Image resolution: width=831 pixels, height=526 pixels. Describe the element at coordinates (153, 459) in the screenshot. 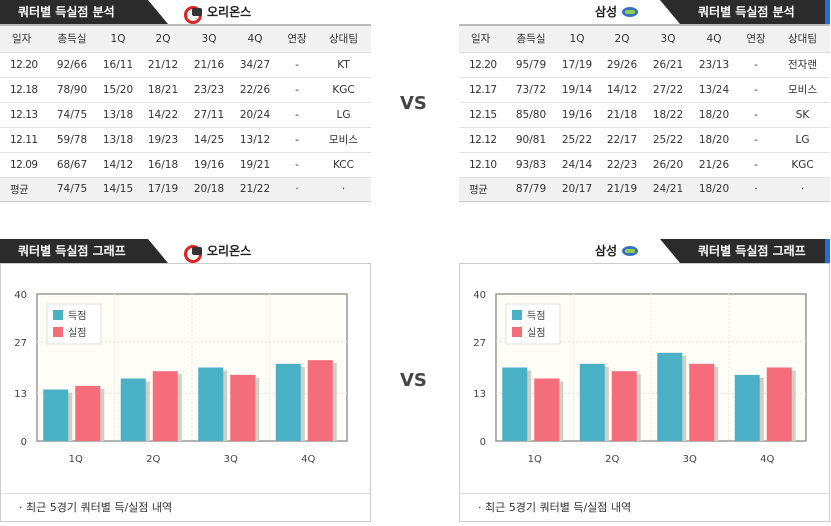

I see `x-tick-label: 2Q` at that location.